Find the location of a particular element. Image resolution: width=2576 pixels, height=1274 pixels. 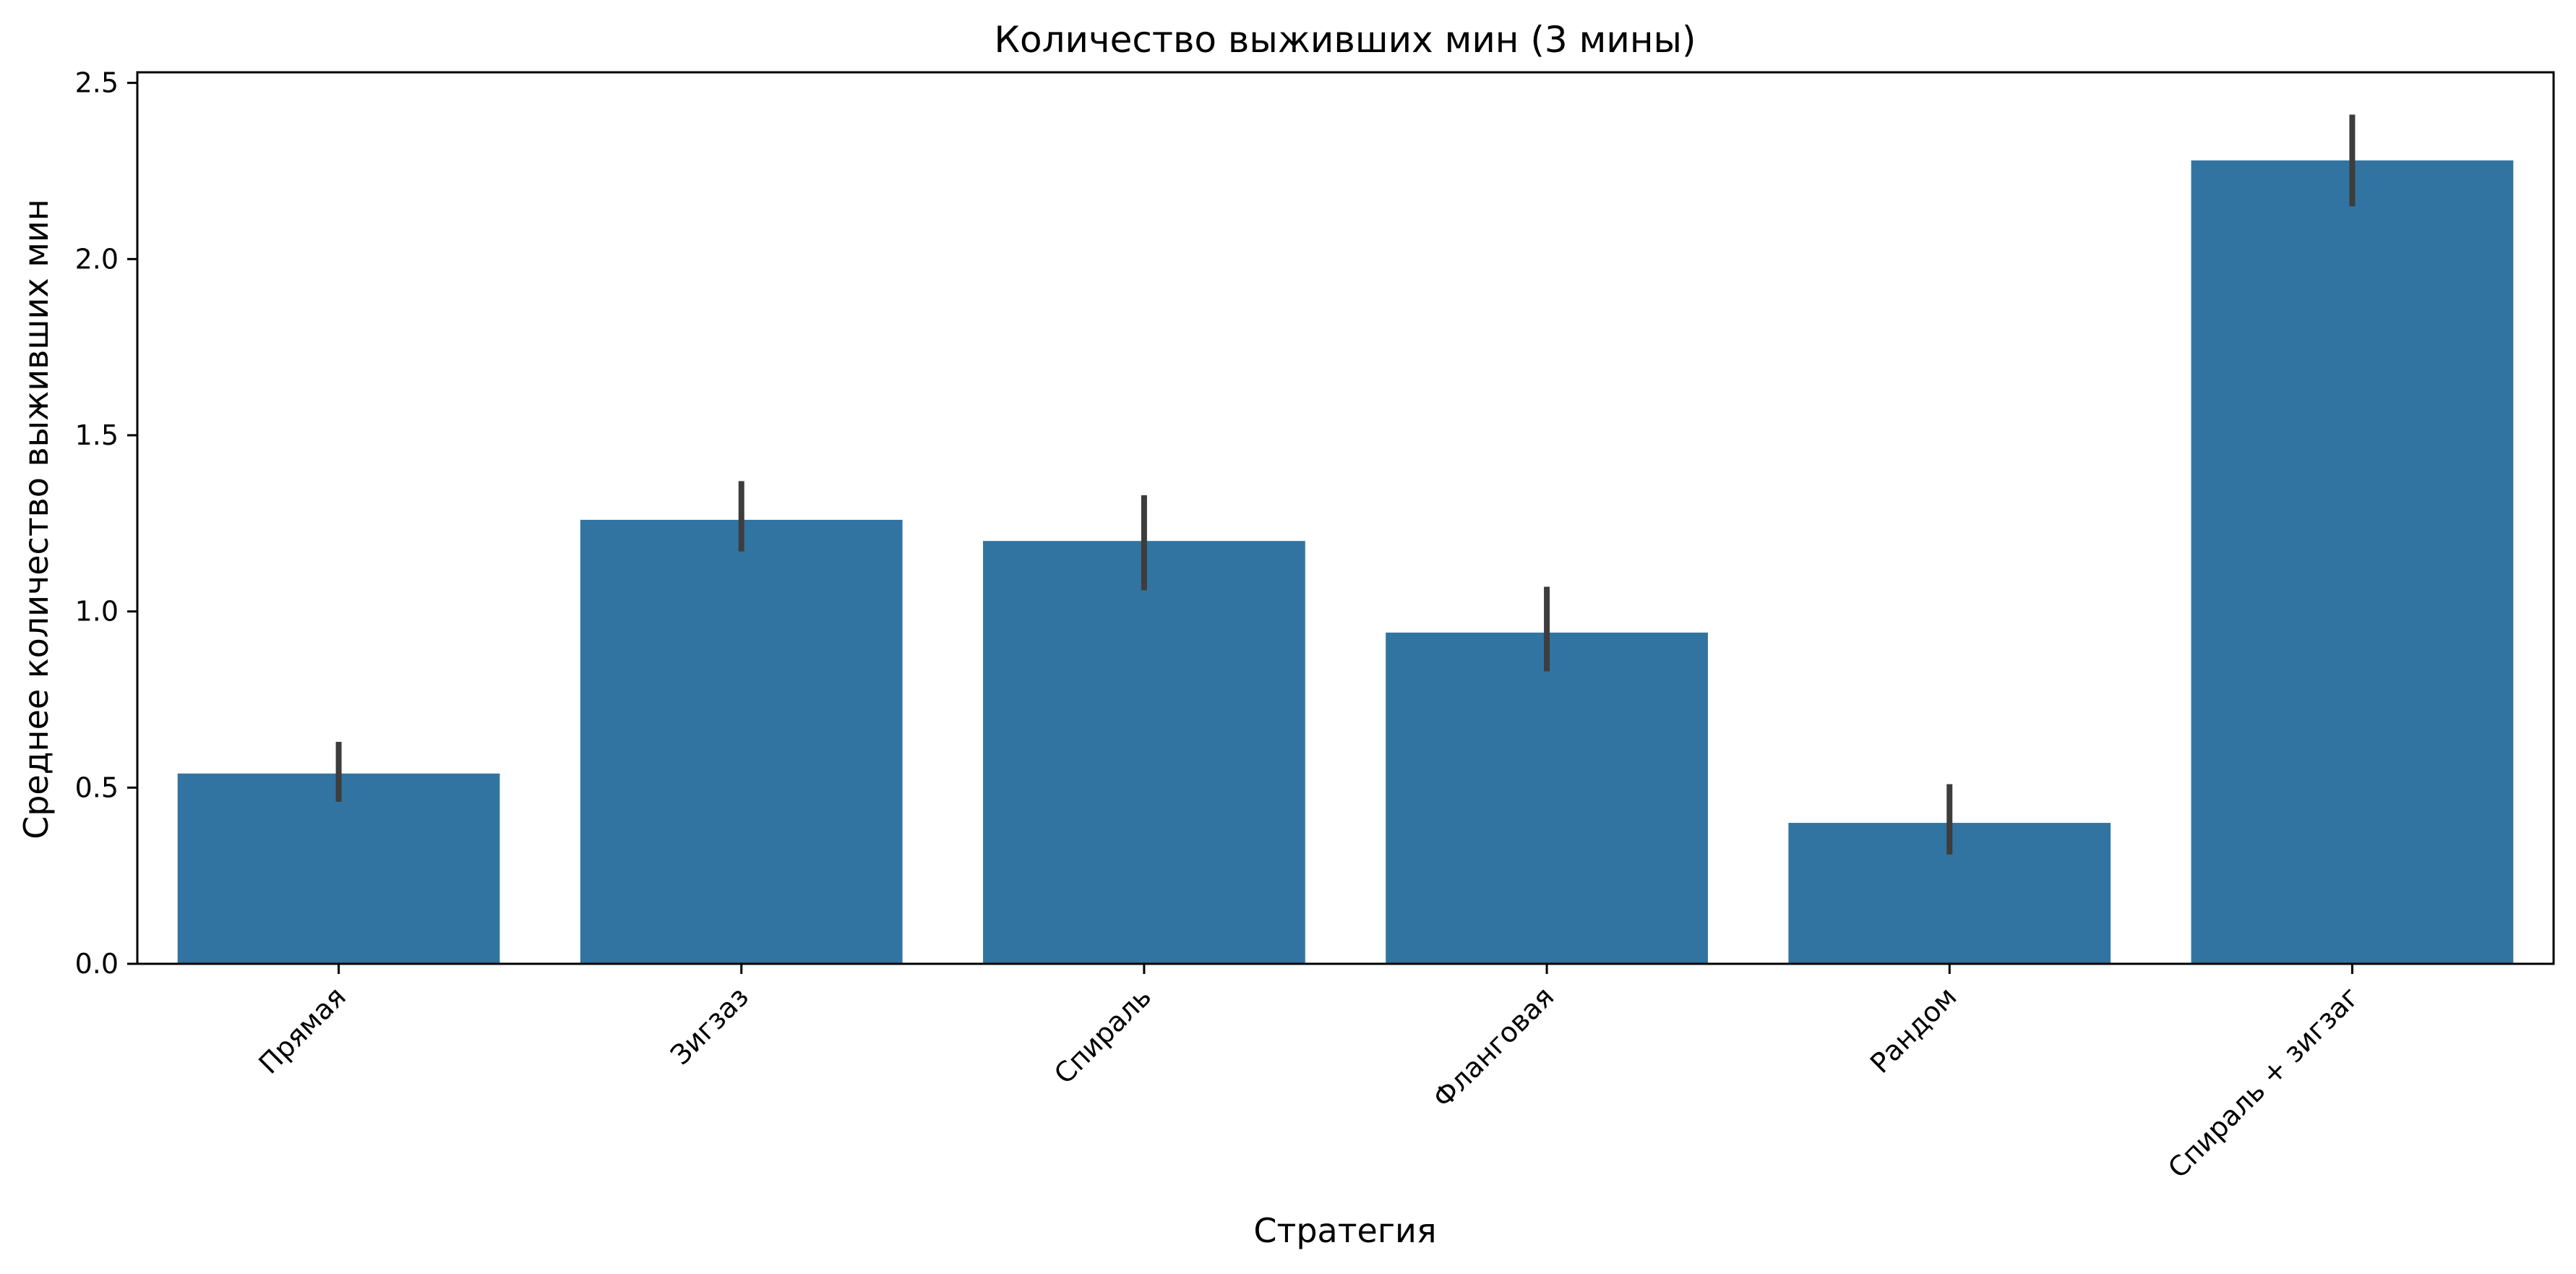

x-tick-label: Спираль is located at coordinates (1102, 1035).